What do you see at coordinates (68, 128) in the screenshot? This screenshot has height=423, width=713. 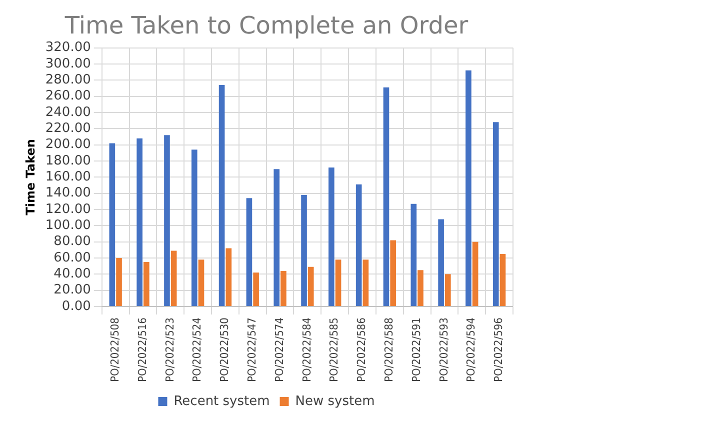 I see `y-tick-label: 220.00` at bounding box center [68, 128].